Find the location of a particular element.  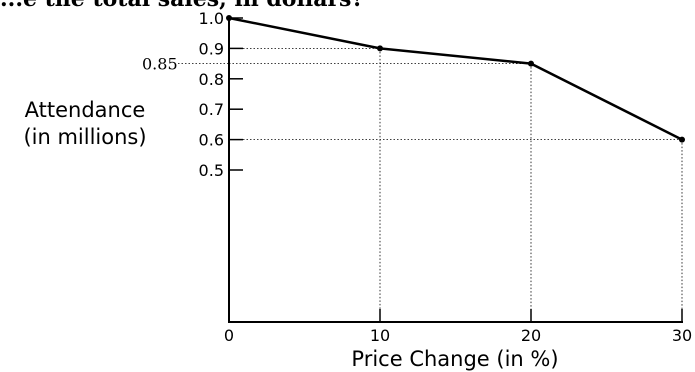

annotations: 0.85 is located at coordinates (160, 64).